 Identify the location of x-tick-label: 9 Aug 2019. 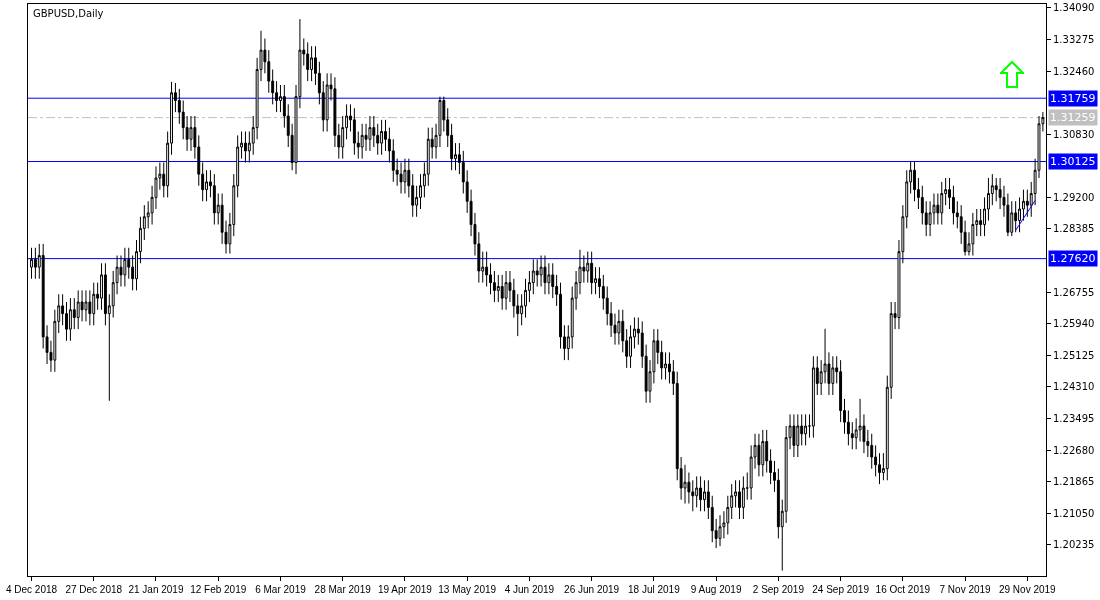
(716, 589).